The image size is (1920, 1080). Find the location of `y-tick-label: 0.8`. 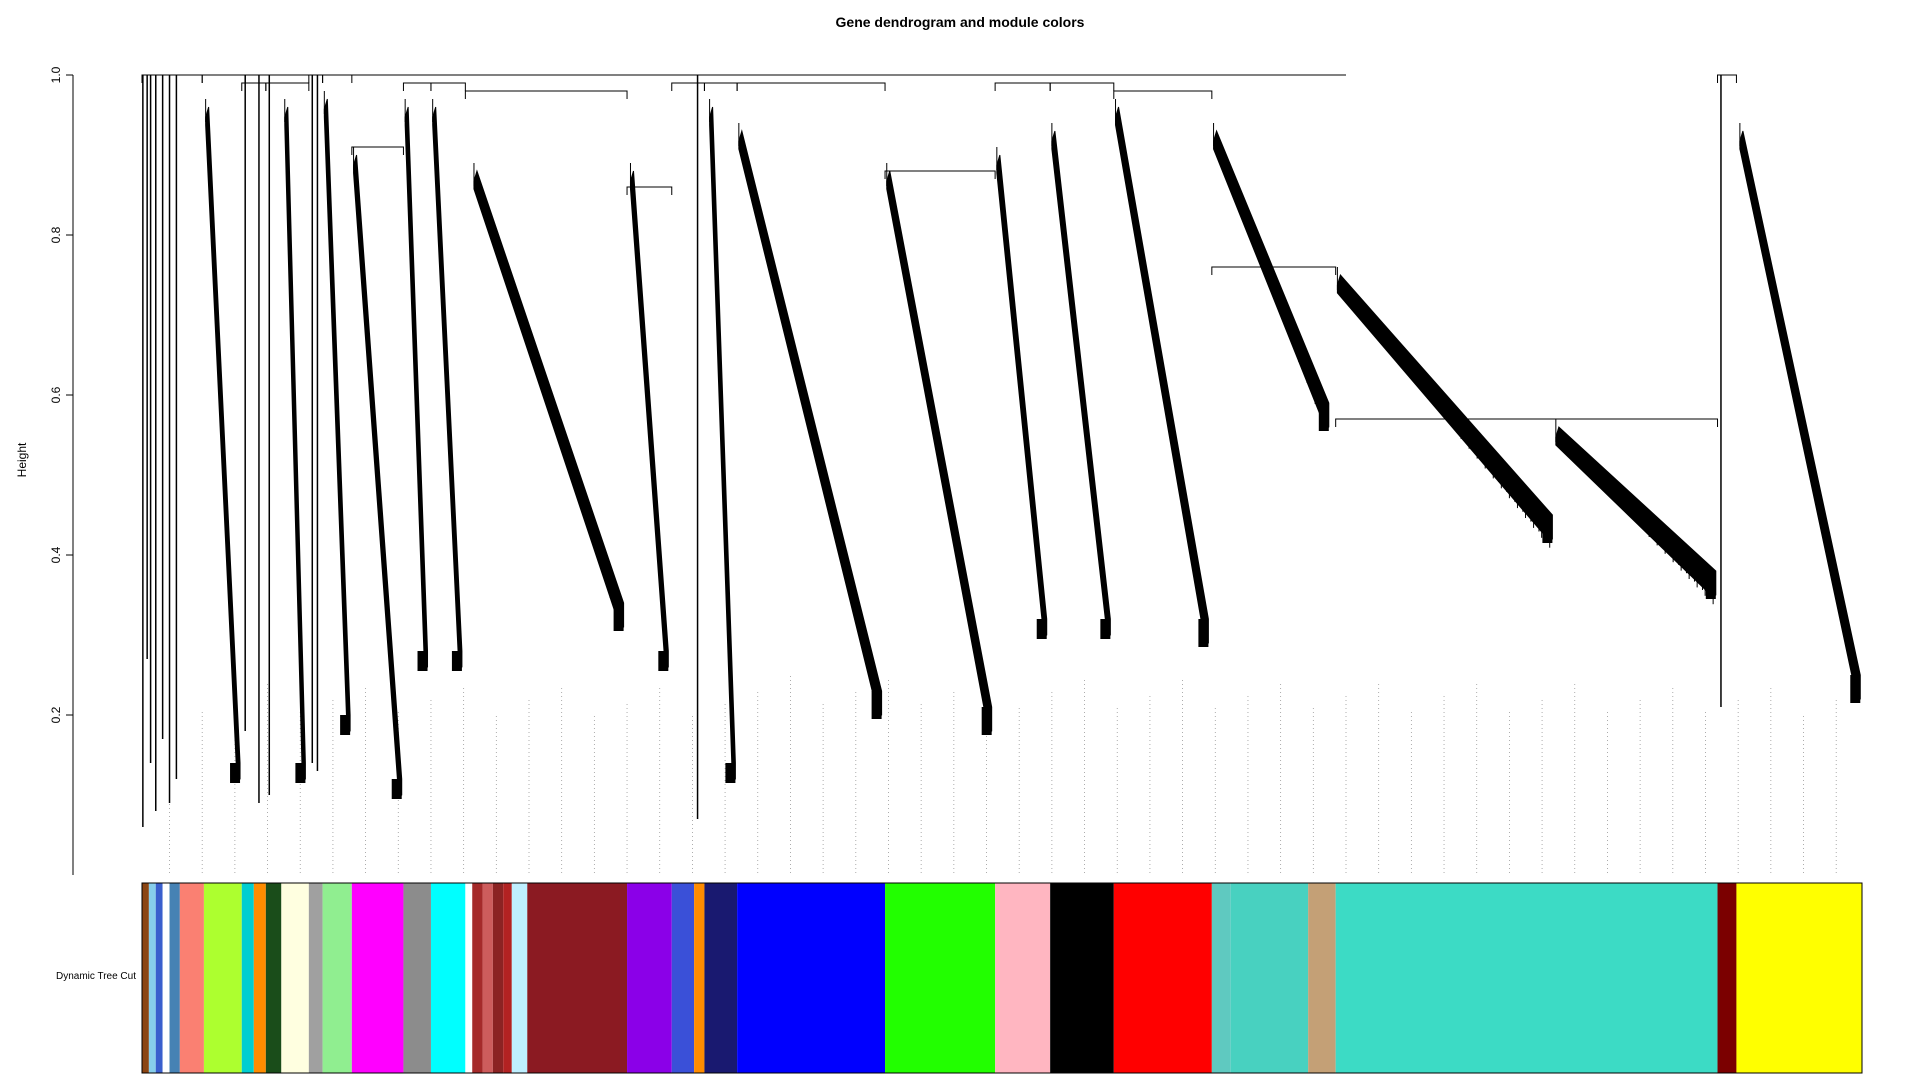

y-tick-label: 0.8 is located at coordinates (56, 234).